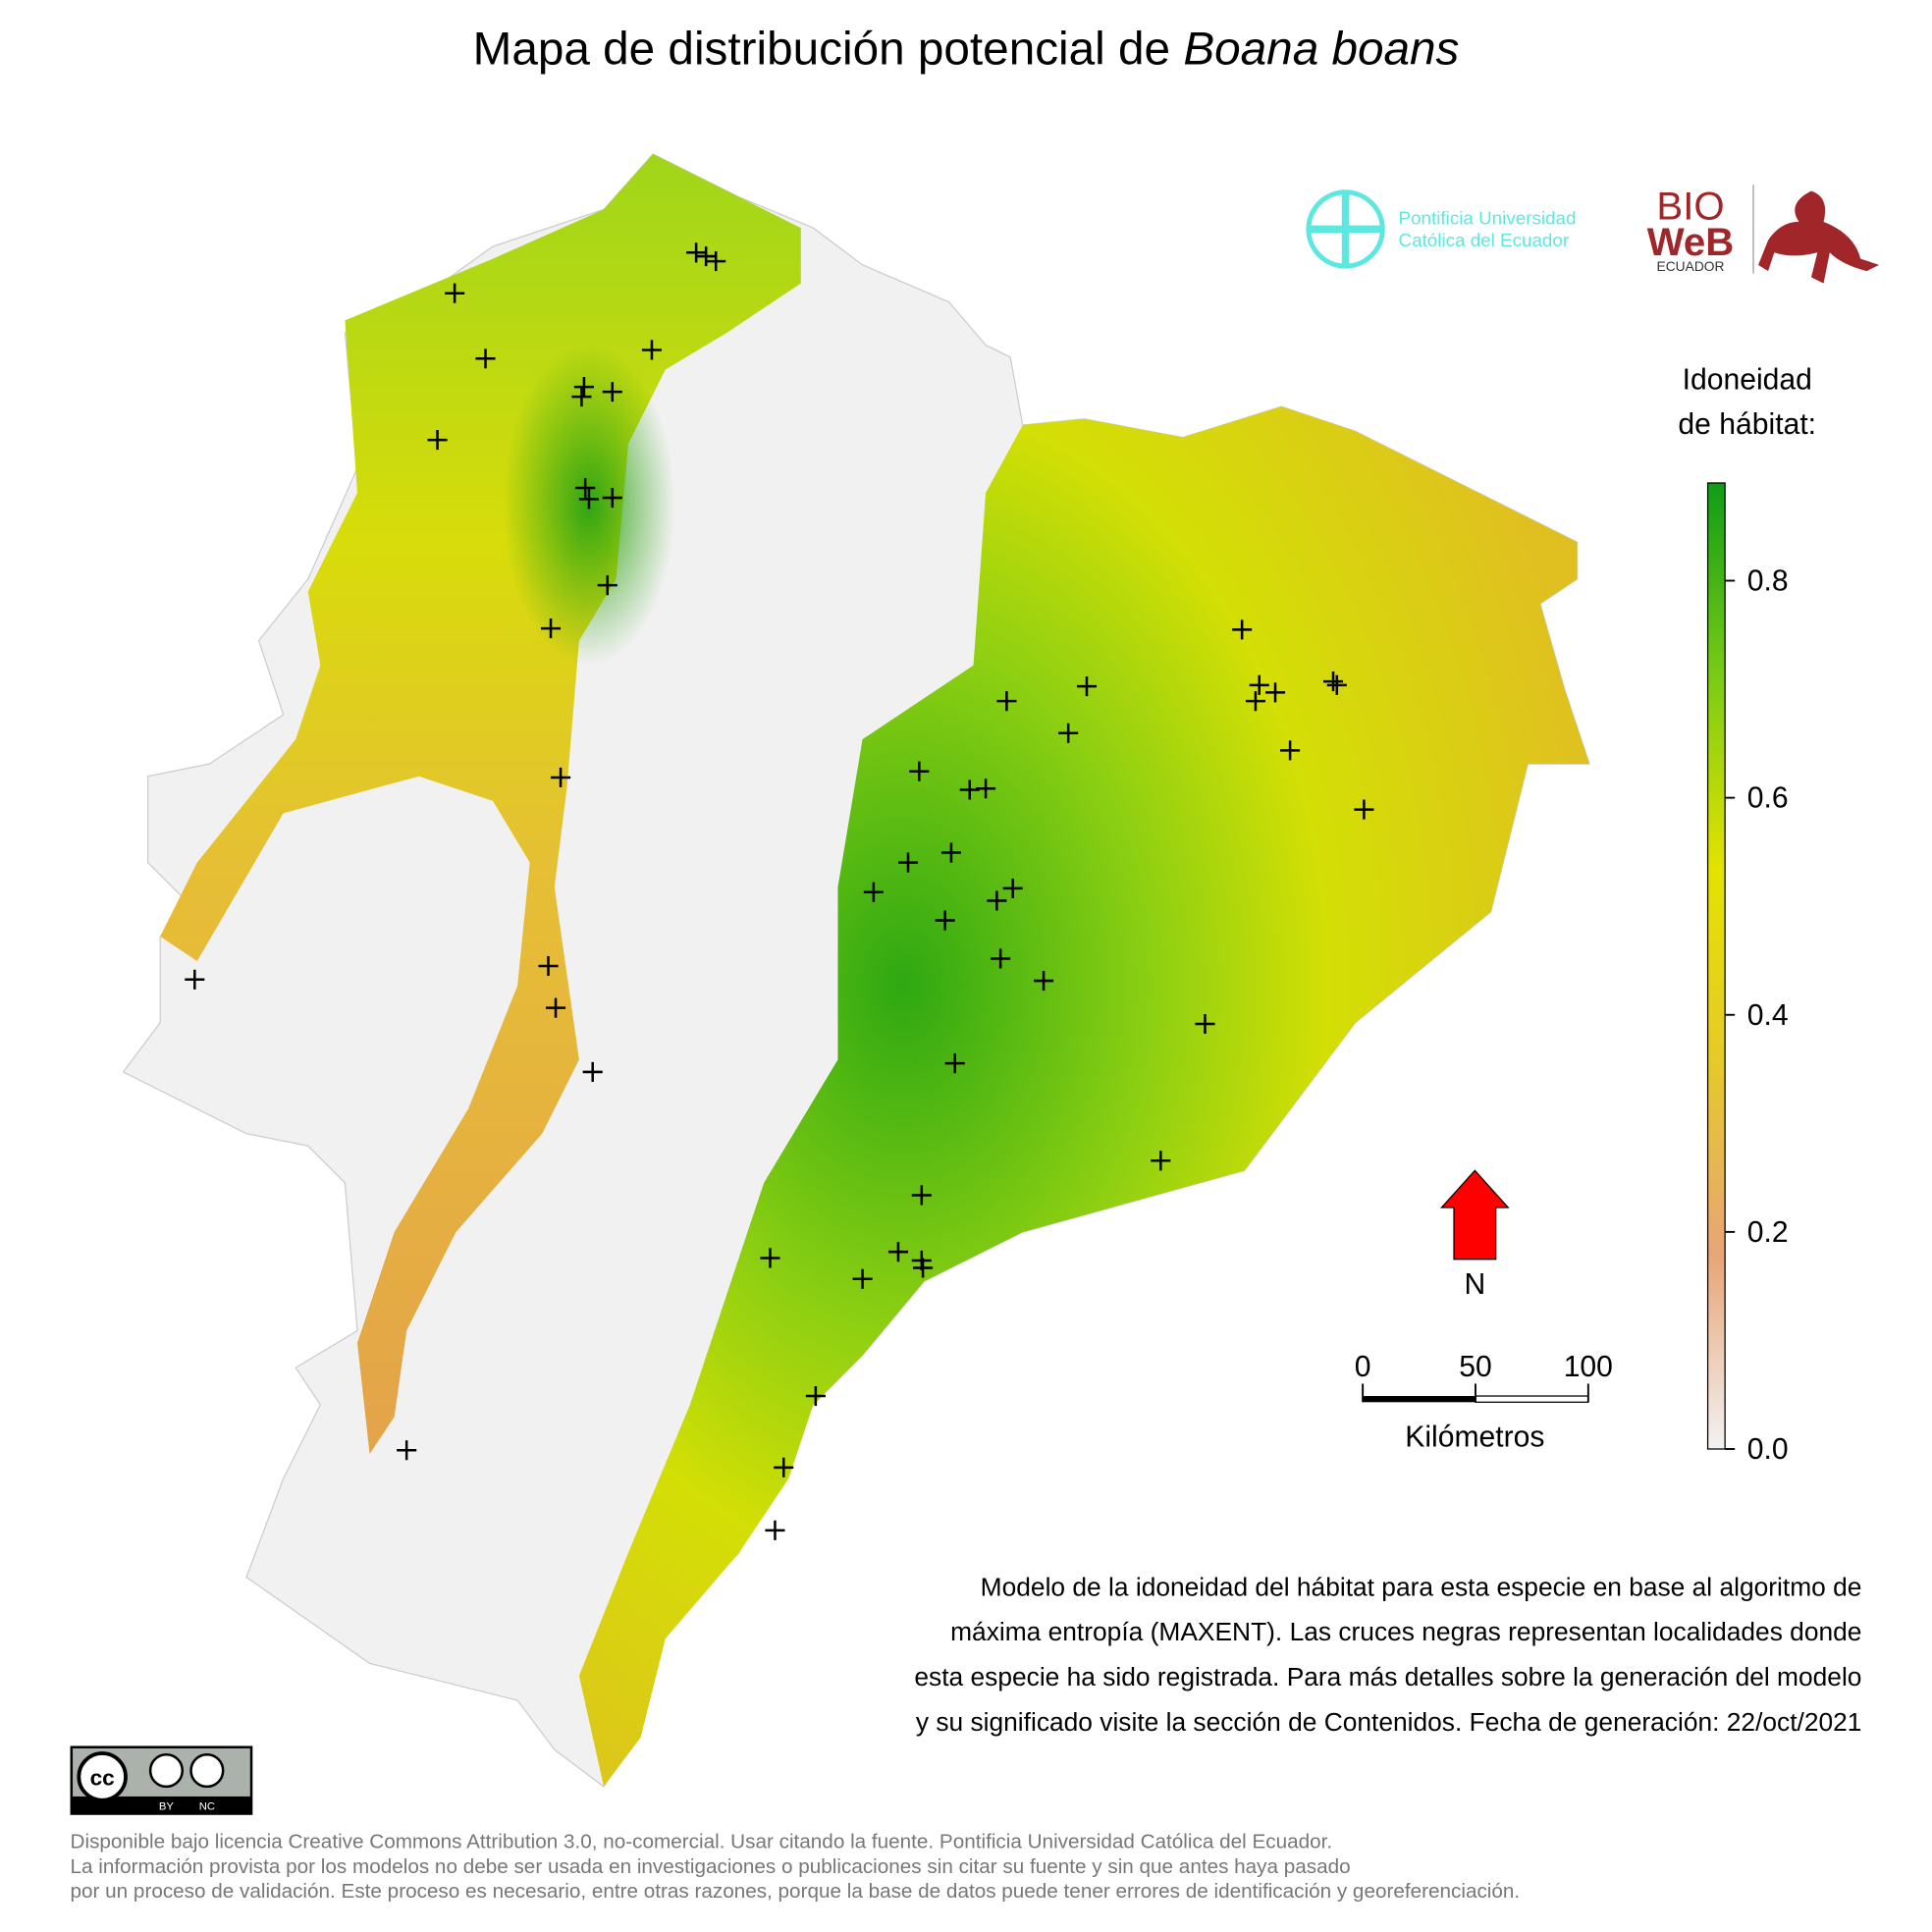 Image resolution: width=1932 pixels, height=1932 pixels. Describe the element at coordinates (1474, 1284) in the screenshot. I see `north-label: N` at that location.